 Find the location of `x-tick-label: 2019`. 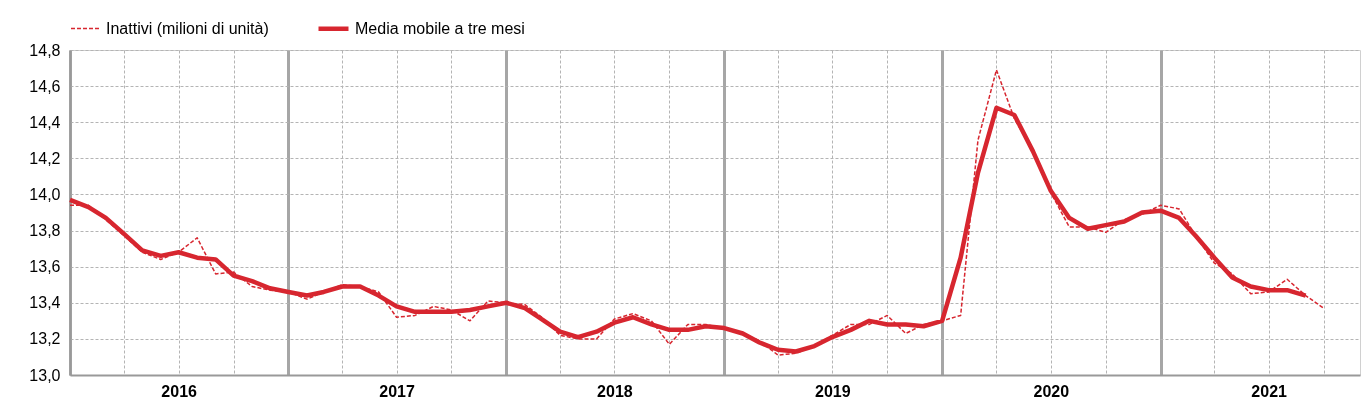

x-tick-label: 2019 is located at coordinates (833, 391).